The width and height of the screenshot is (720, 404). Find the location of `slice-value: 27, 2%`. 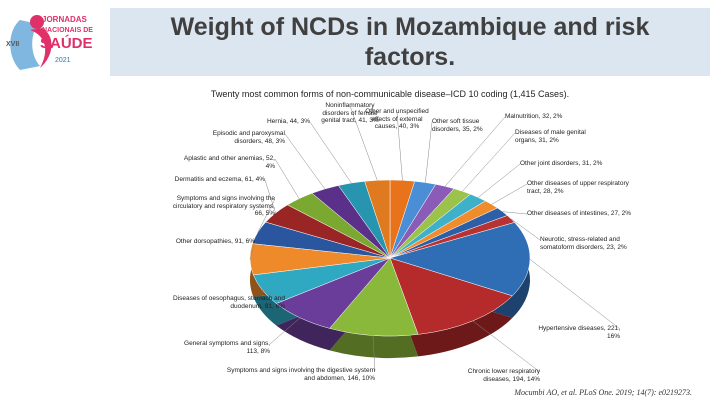

slice-value: 27, 2% is located at coordinates (621, 213).